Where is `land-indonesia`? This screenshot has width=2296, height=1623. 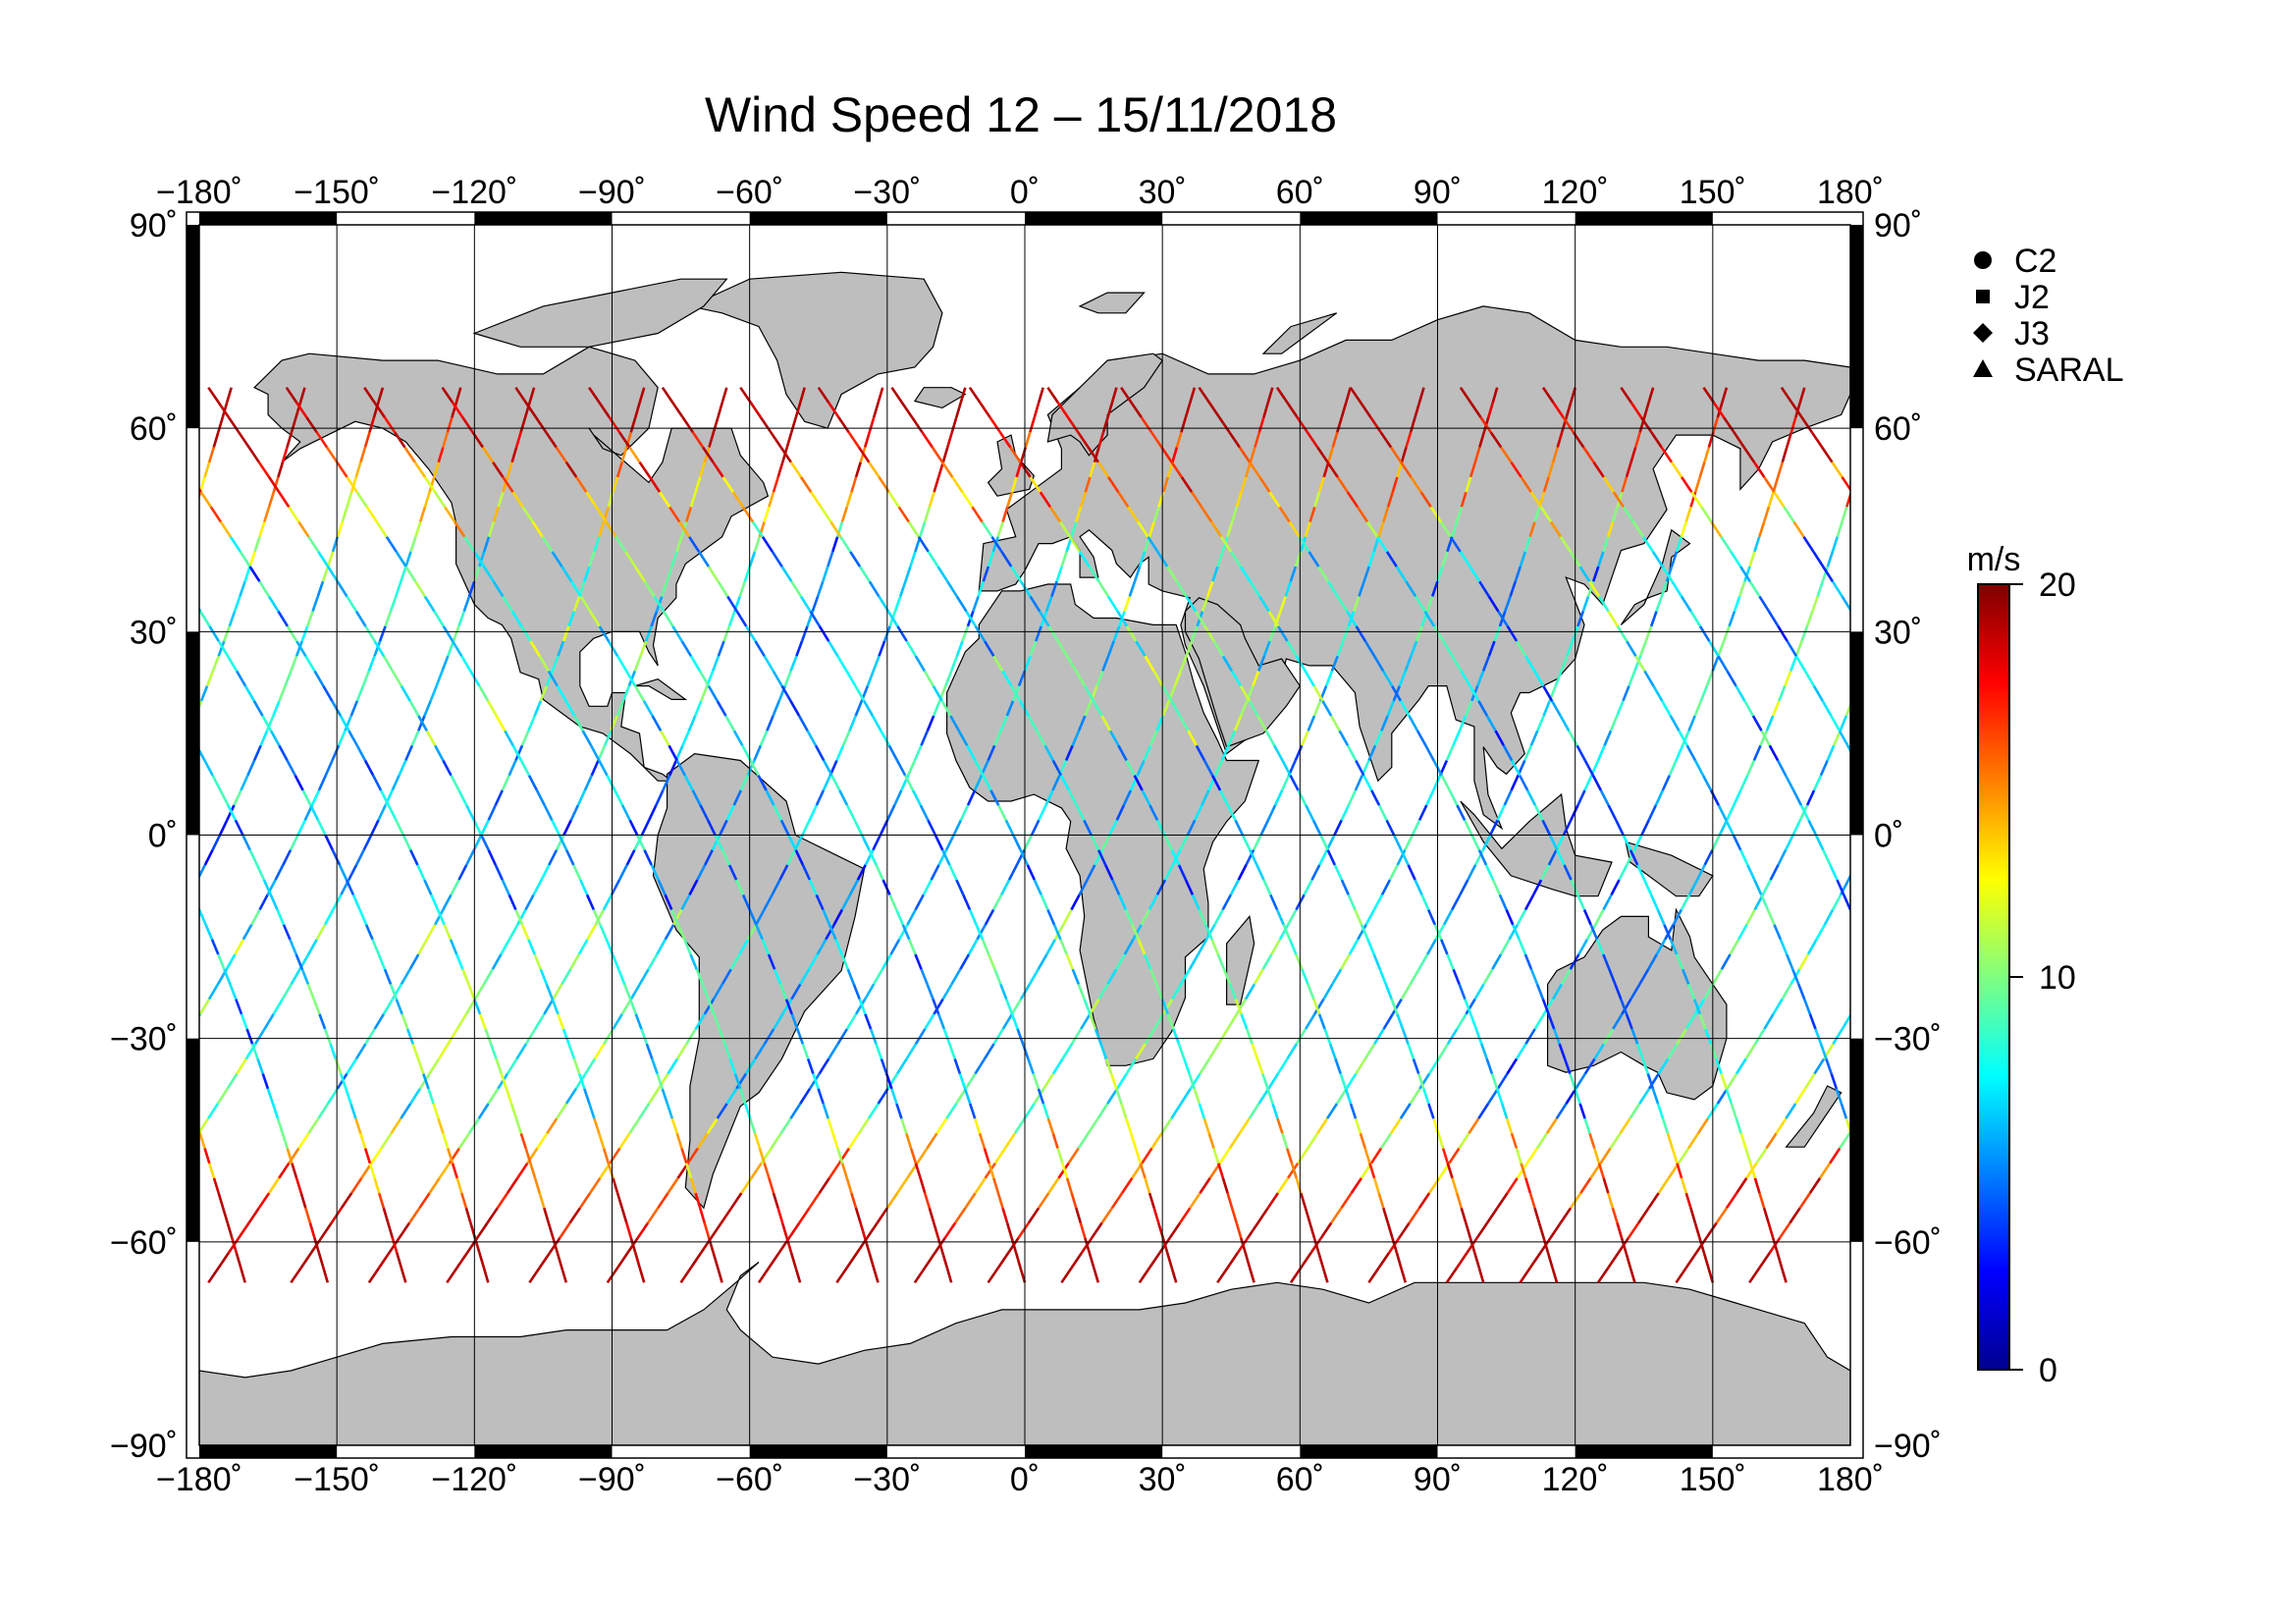 land-indonesia is located at coordinates (1537, 844).